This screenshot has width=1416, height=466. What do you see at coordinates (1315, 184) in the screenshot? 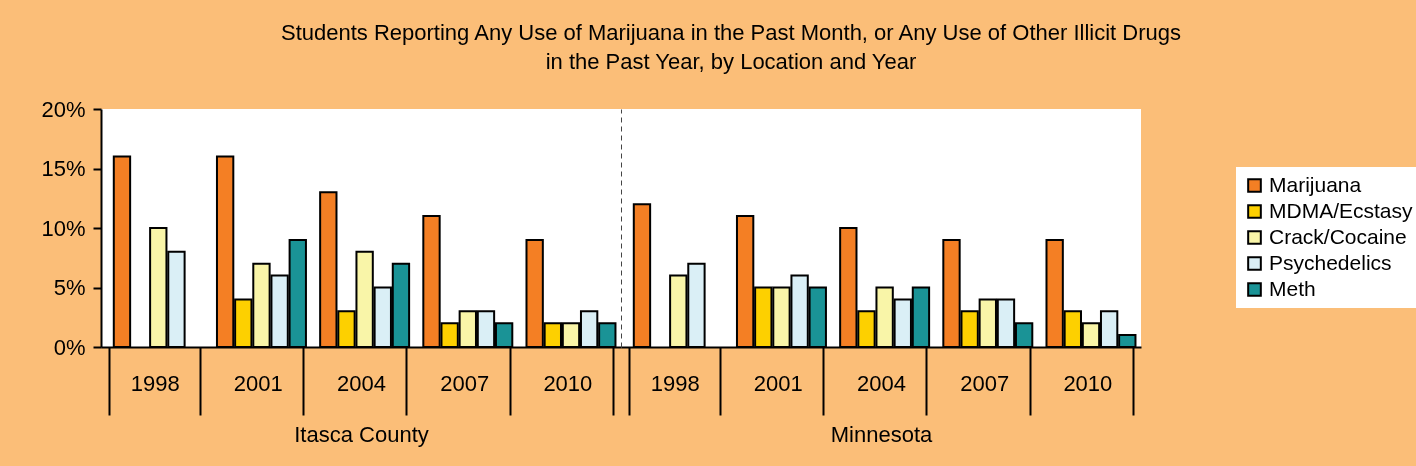
I see `legend-label: Marijuana` at bounding box center [1315, 184].